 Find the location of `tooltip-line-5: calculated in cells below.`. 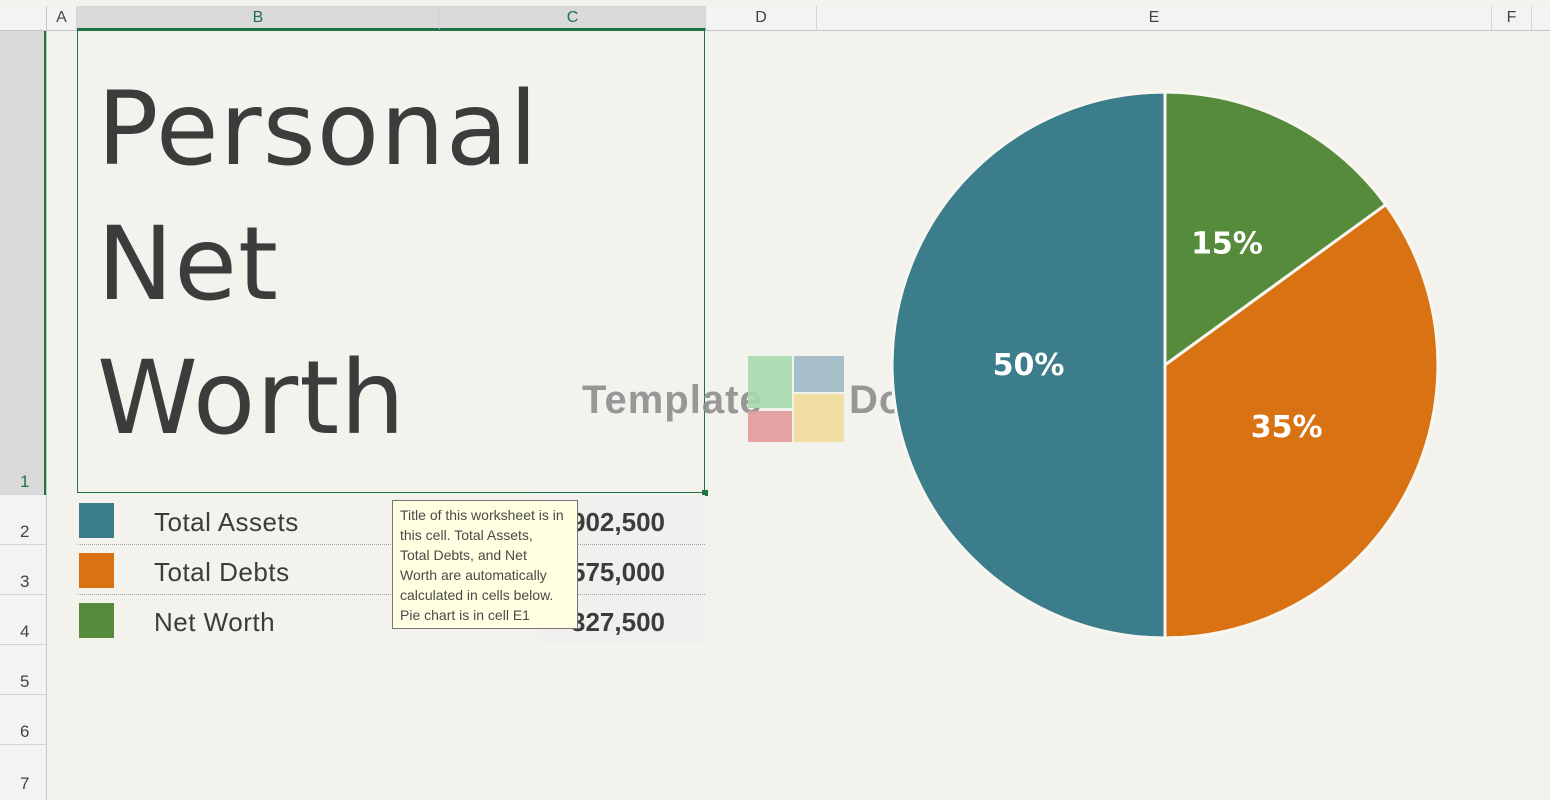

tooltip-line-5: calculated in cells below. is located at coordinates (477, 595).